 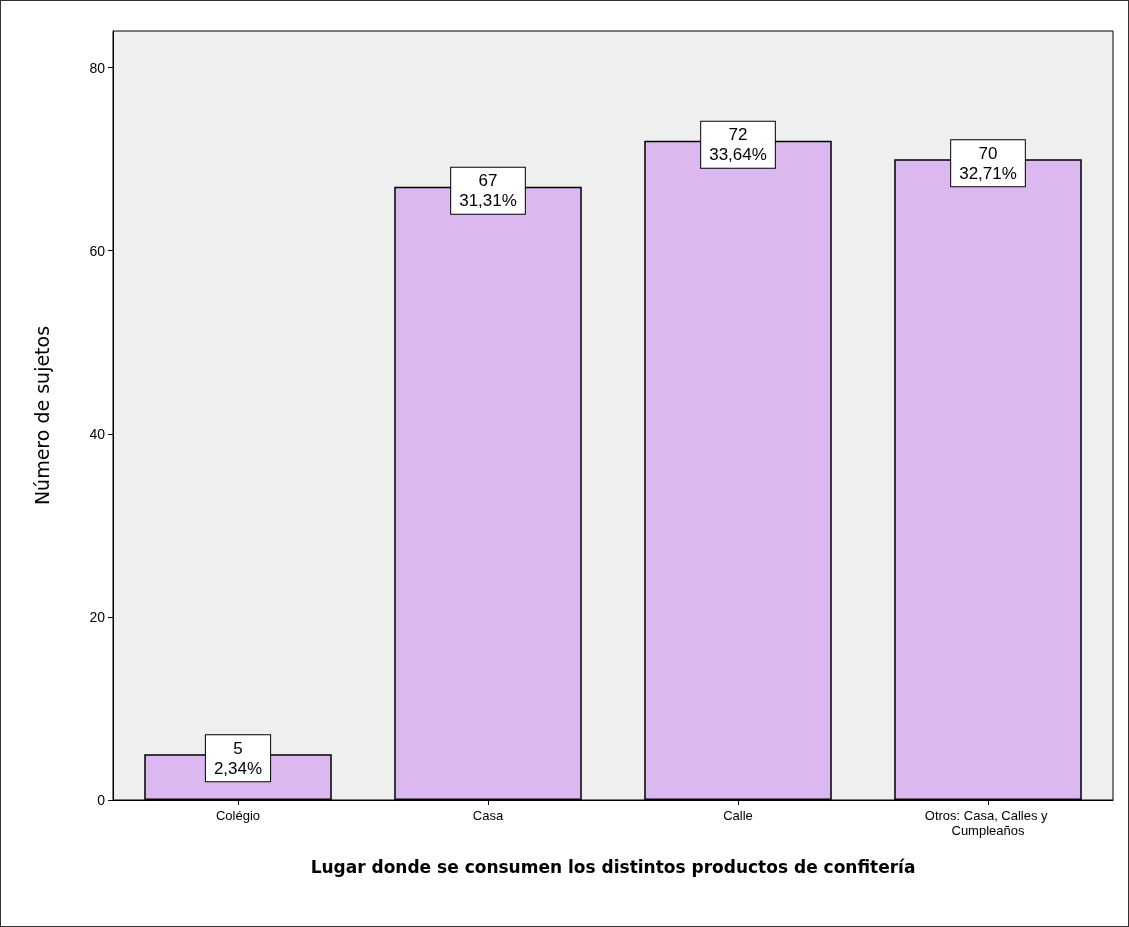 What do you see at coordinates (97, 67) in the screenshot?
I see `y-tick-label: 80` at bounding box center [97, 67].